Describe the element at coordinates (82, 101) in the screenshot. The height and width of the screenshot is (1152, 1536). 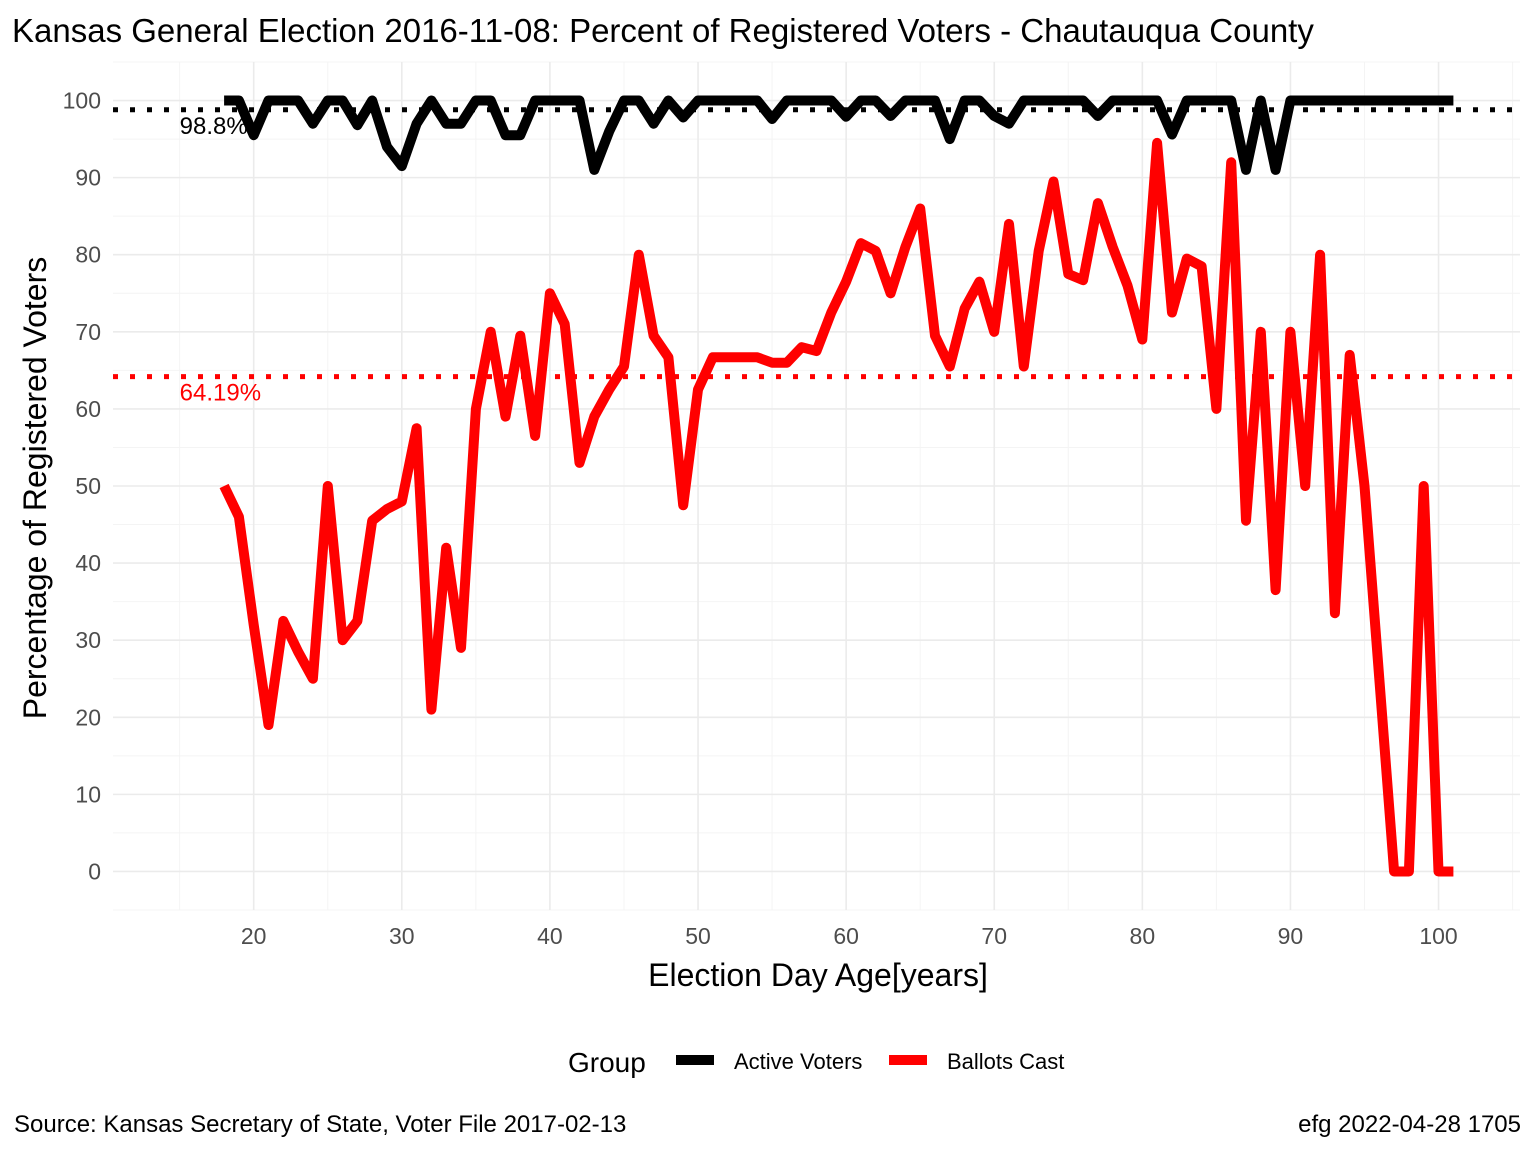
I see `y-tick-label: 100` at that location.